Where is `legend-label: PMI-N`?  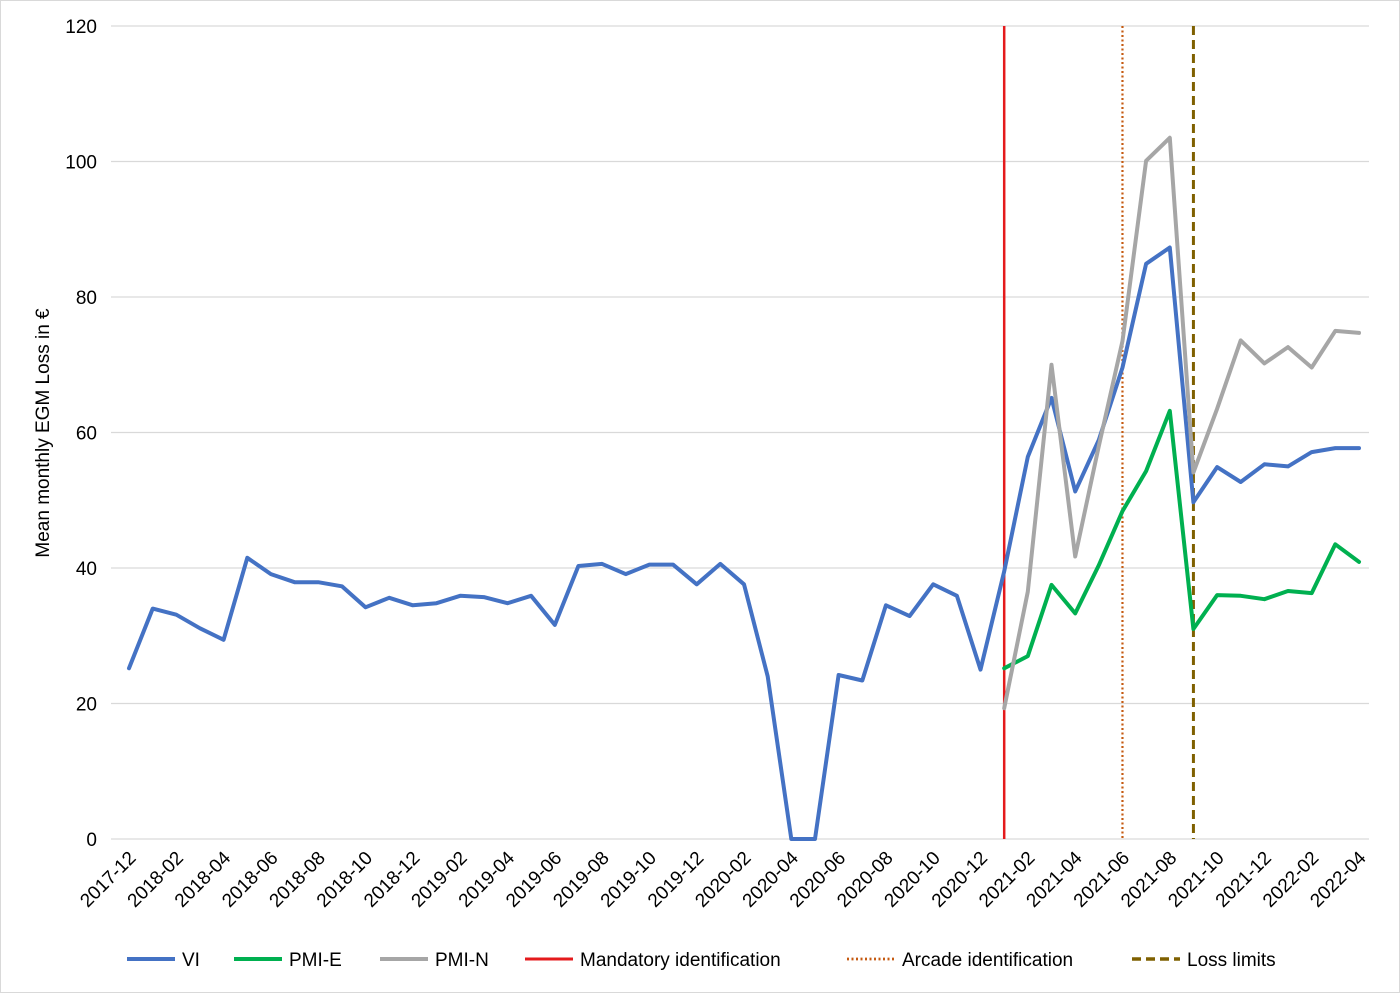 legend-label: PMI-N is located at coordinates (462, 960).